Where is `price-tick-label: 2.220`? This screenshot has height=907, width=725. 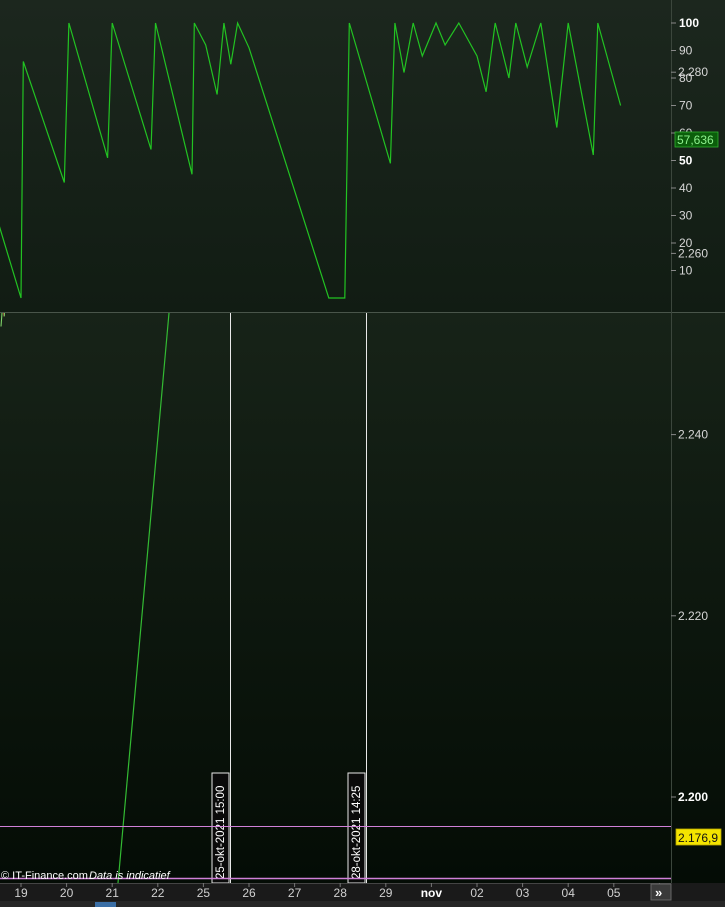
price-tick-label: 2.220 is located at coordinates (693, 616).